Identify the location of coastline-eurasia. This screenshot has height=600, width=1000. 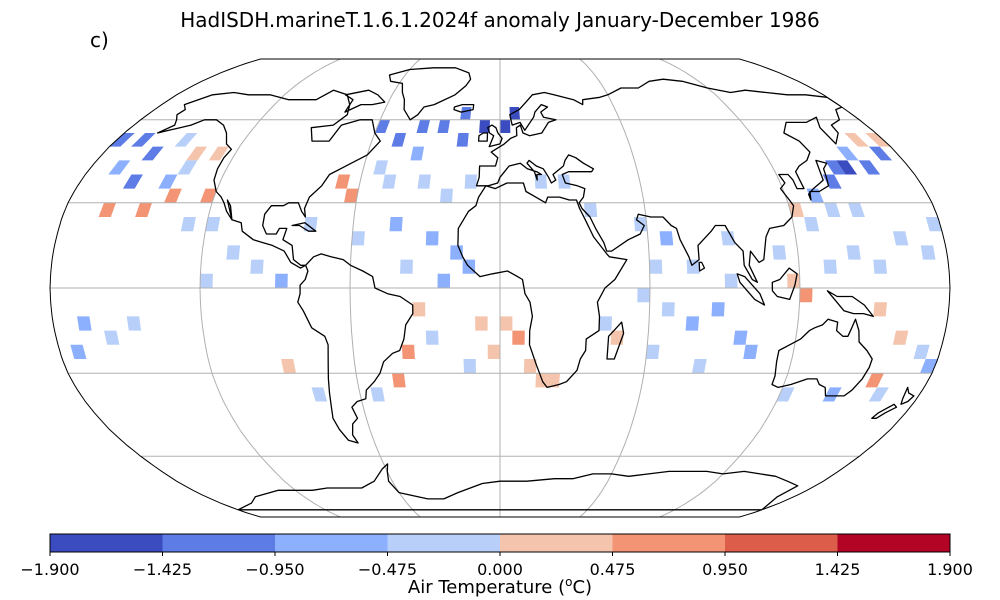
(659, 180).